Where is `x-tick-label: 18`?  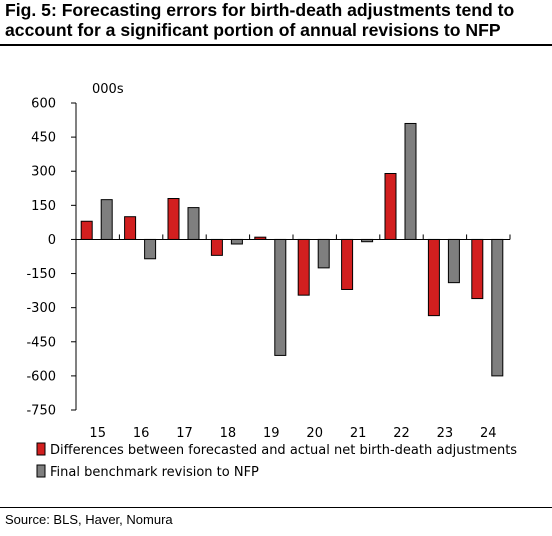
x-tick-label: 18 is located at coordinates (228, 433).